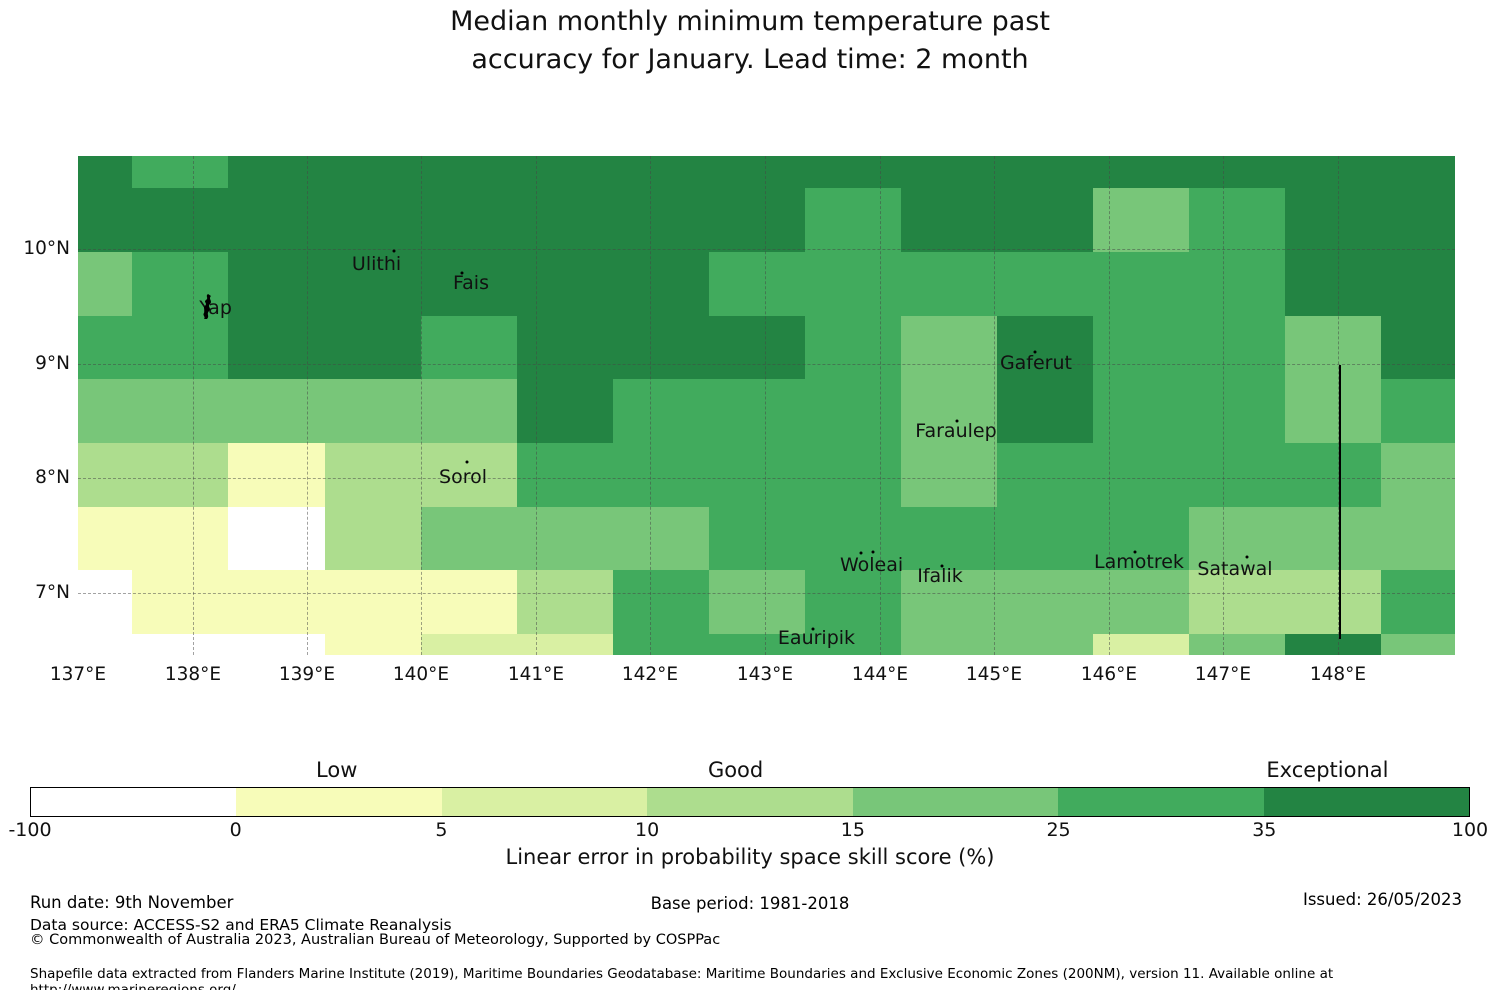 The width and height of the screenshot is (1500, 990). What do you see at coordinates (30, 830) in the screenshot?
I see `colorbar-tick-label: -100` at bounding box center [30, 830].